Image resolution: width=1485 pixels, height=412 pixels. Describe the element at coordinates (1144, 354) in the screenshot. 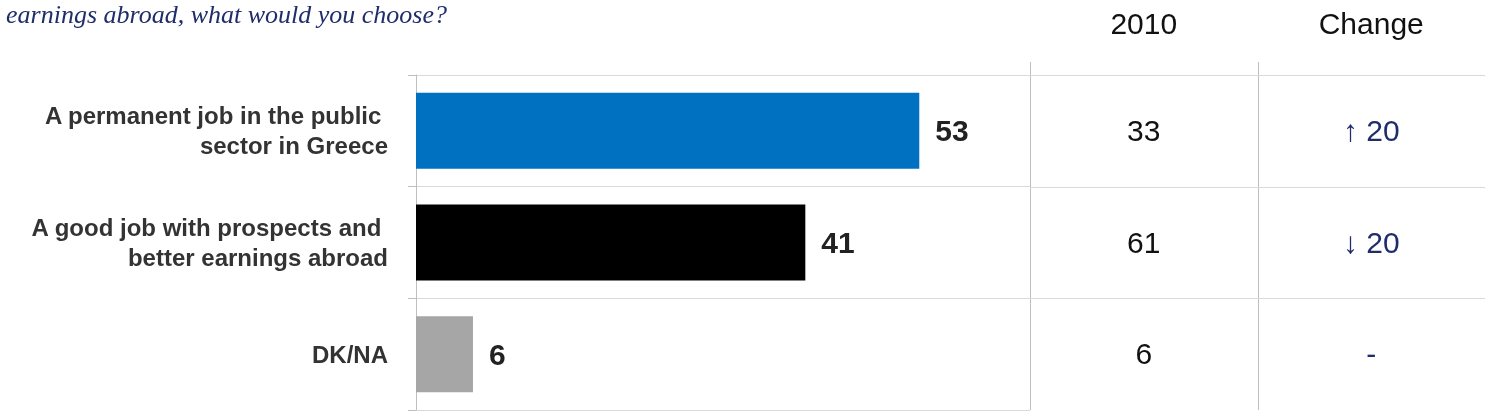

I see `text: 6` at that location.